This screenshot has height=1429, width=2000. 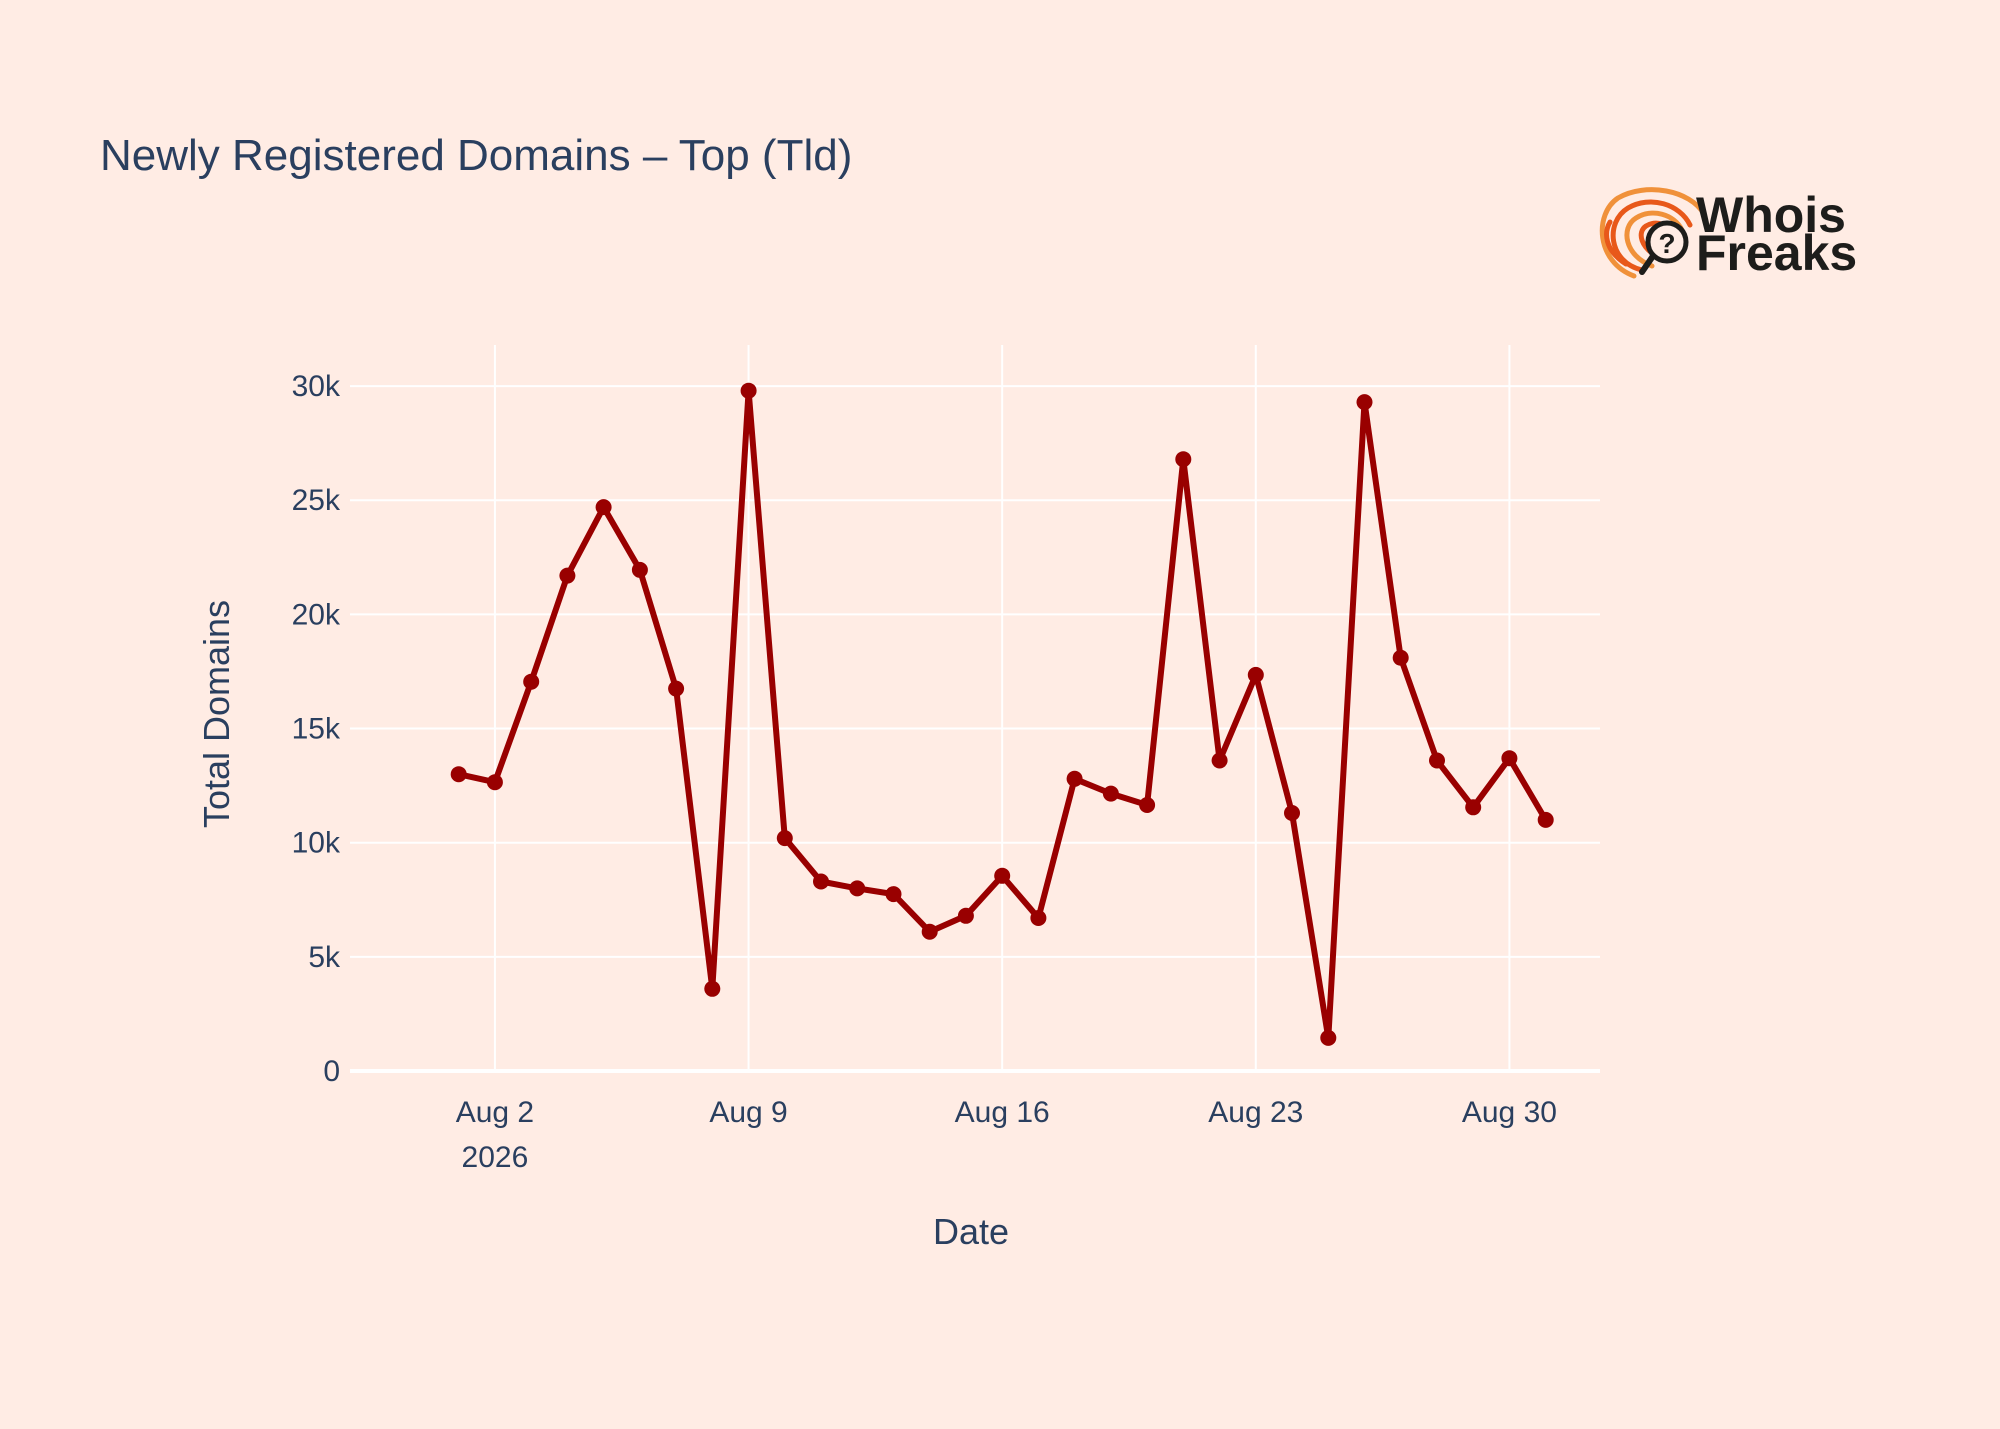 I want to click on x-tick-label: Aug 2, so click(x=495, y=1112).